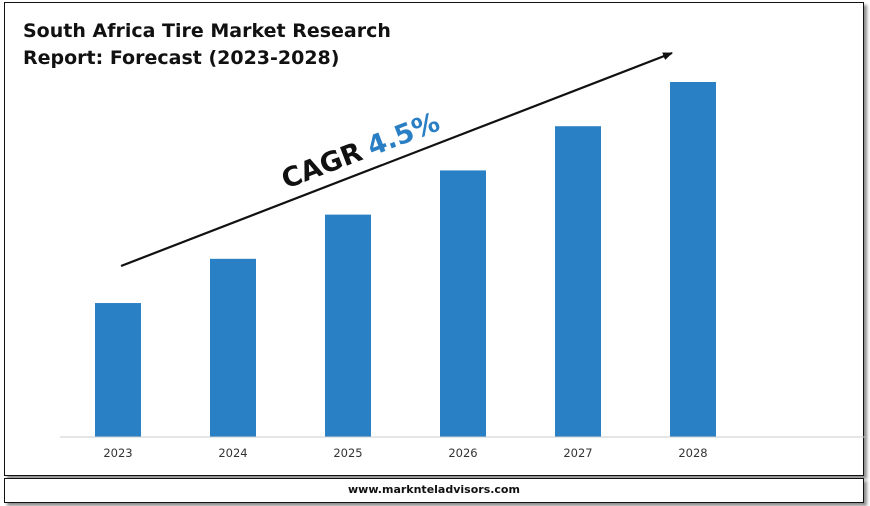 The height and width of the screenshot is (506, 870). What do you see at coordinates (232, 453) in the screenshot?
I see `x-tick-2024: 2024` at bounding box center [232, 453].